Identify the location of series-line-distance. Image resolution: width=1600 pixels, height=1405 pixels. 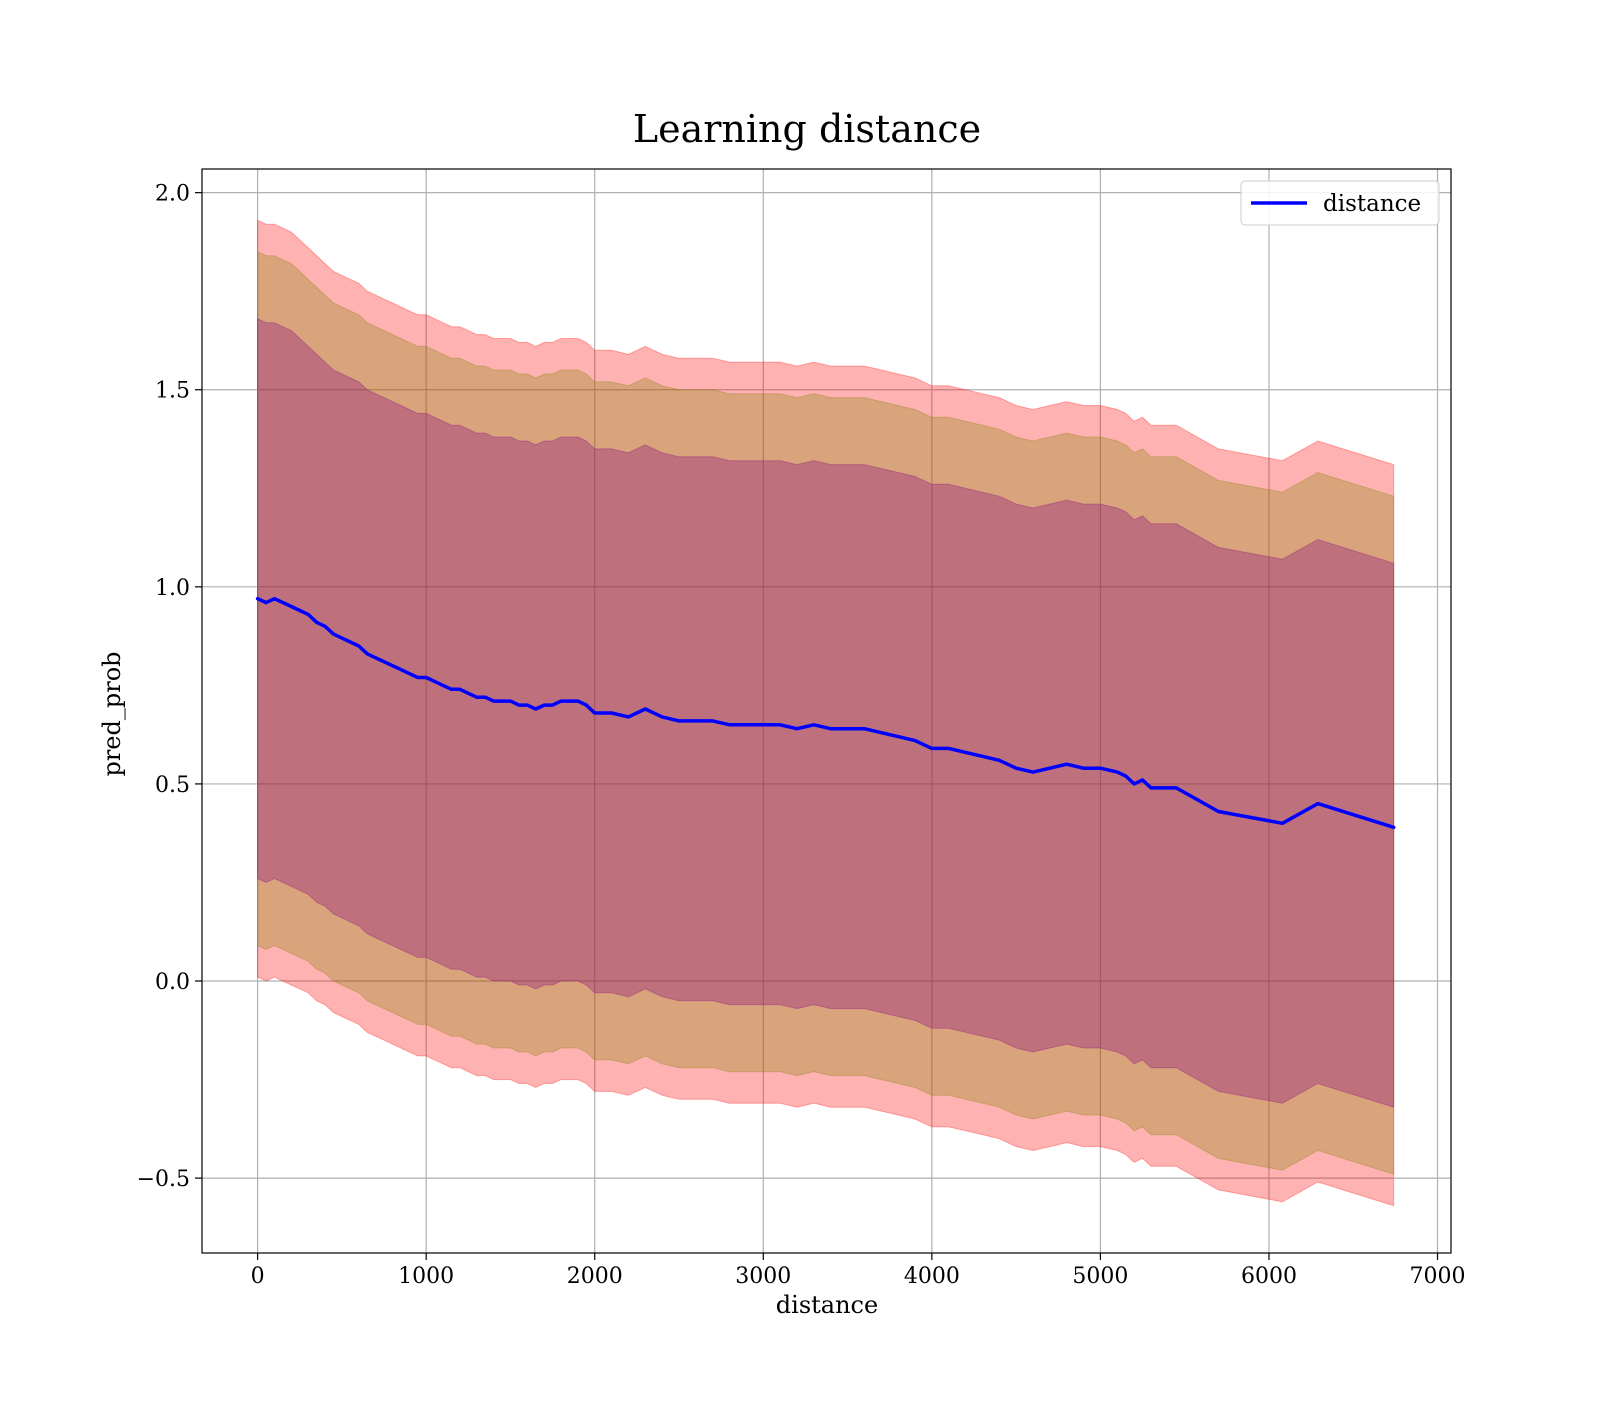
(825, 713).